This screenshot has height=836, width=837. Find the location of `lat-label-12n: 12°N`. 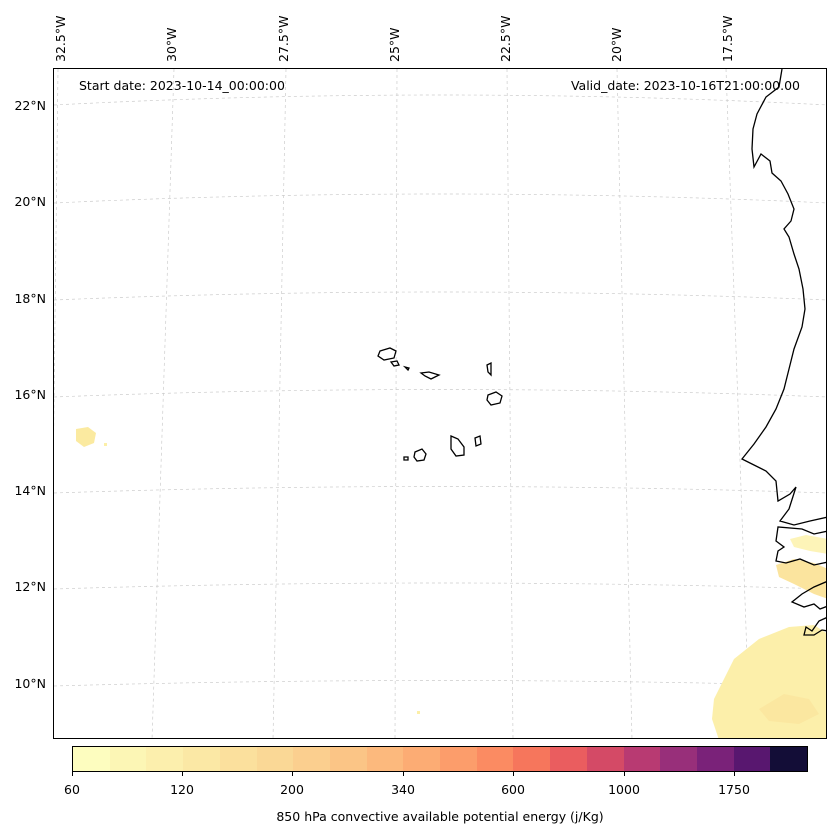

lat-label-12n: 12°N is located at coordinates (30, 586).